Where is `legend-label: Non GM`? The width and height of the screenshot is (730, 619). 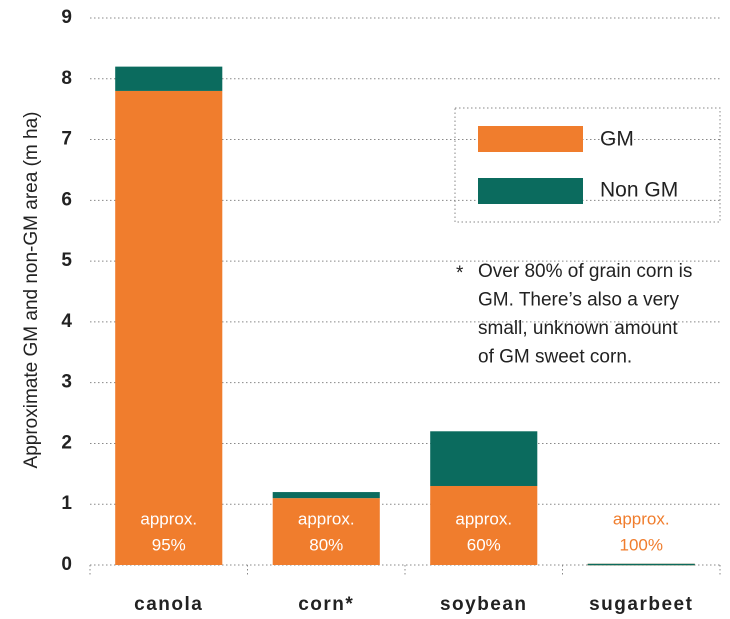 legend-label: Non GM is located at coordinates (639, 190).